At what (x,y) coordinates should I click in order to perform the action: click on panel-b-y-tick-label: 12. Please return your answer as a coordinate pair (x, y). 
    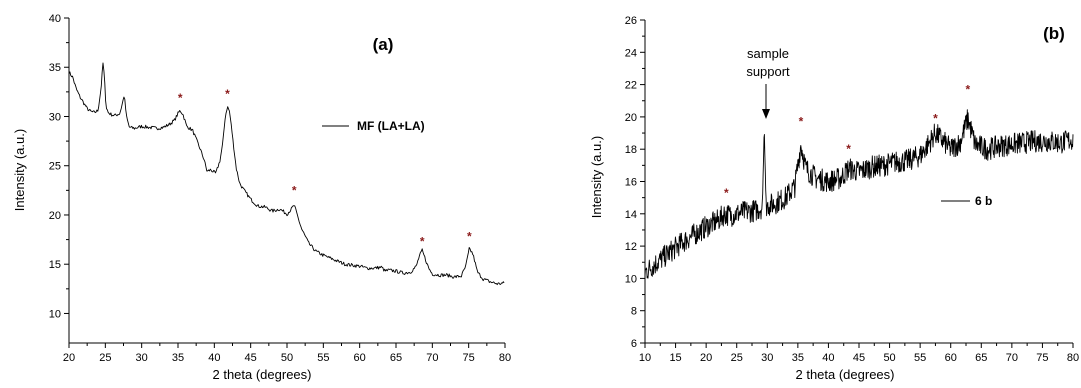
    Looking at the image, I should click on (631, 247).